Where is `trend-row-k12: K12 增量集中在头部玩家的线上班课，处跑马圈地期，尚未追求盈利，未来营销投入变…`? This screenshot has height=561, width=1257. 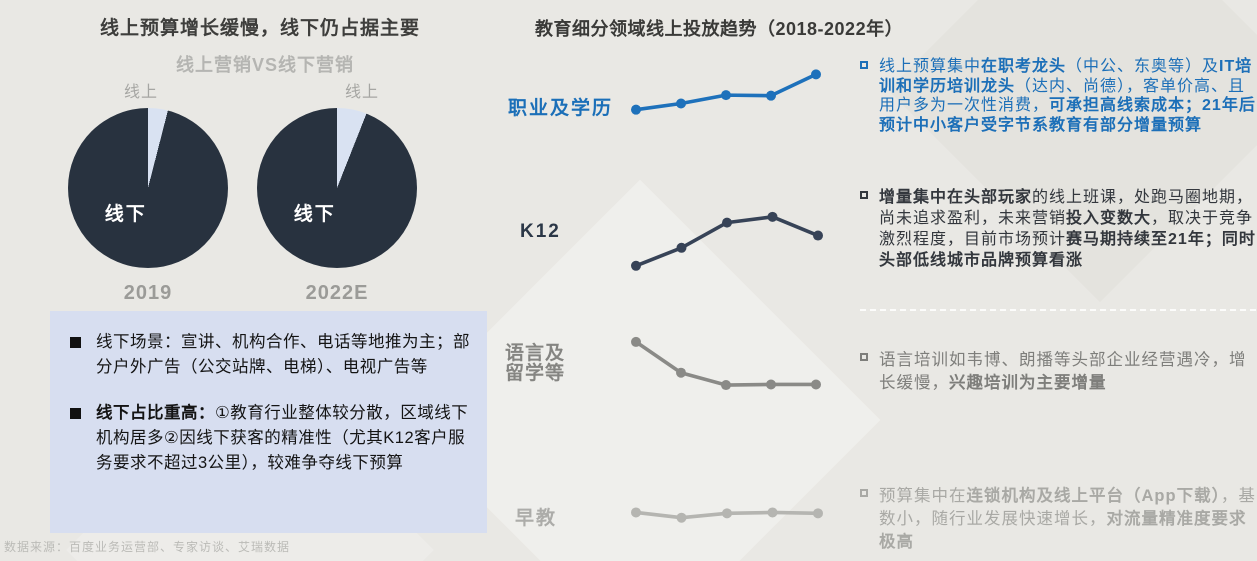 trend-row-k12: K12 增量集中在头部玩家的线上班课，处跑马圈地期，尚未追求盈利，未来营销投入变… is located at coordinates (881, 245).